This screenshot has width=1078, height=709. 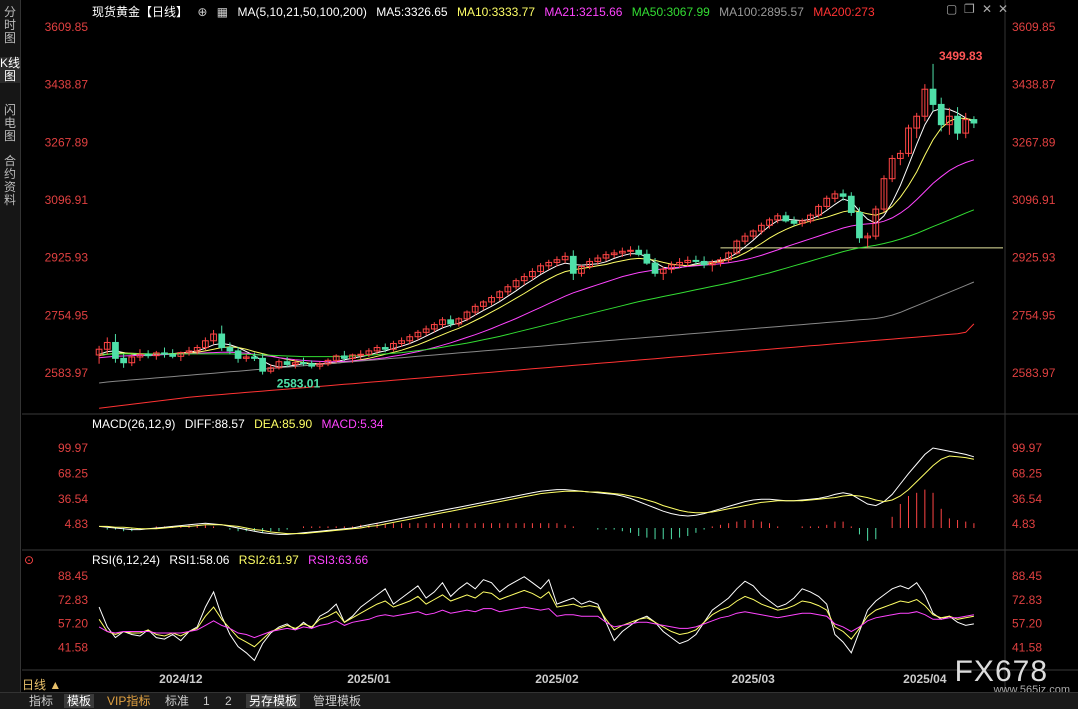 What do you see at coordinates (1034, 200) in the screenshot?
I see `main-ytick-tick-right: 3096.91` at bounding box center [1034, 200].